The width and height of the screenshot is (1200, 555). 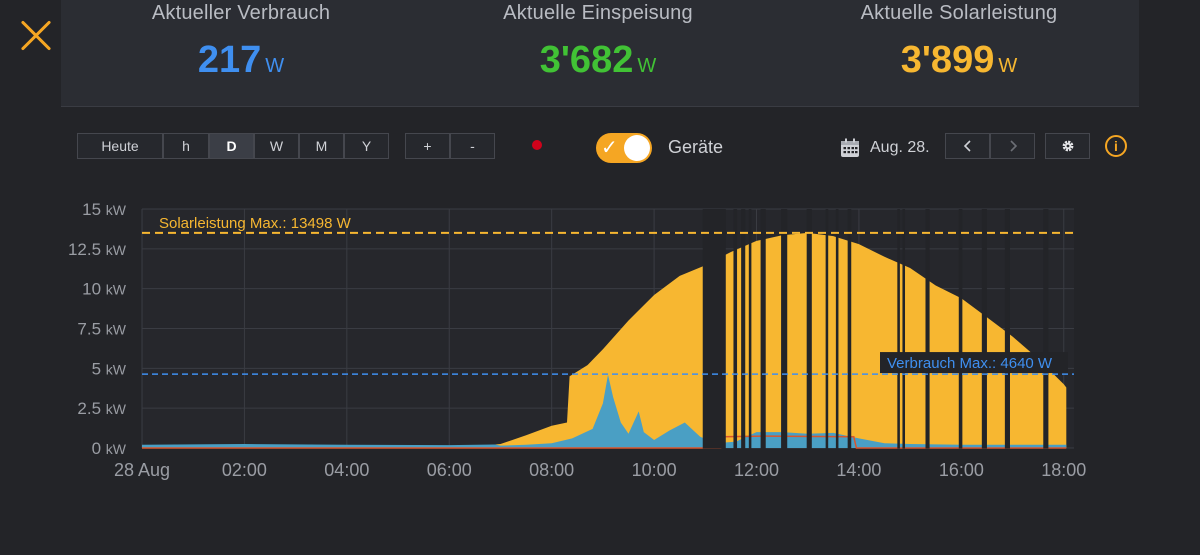 I want to click on solar-max-label: Solarleistung Max.: 13498 W, so click(x=255, y=223).